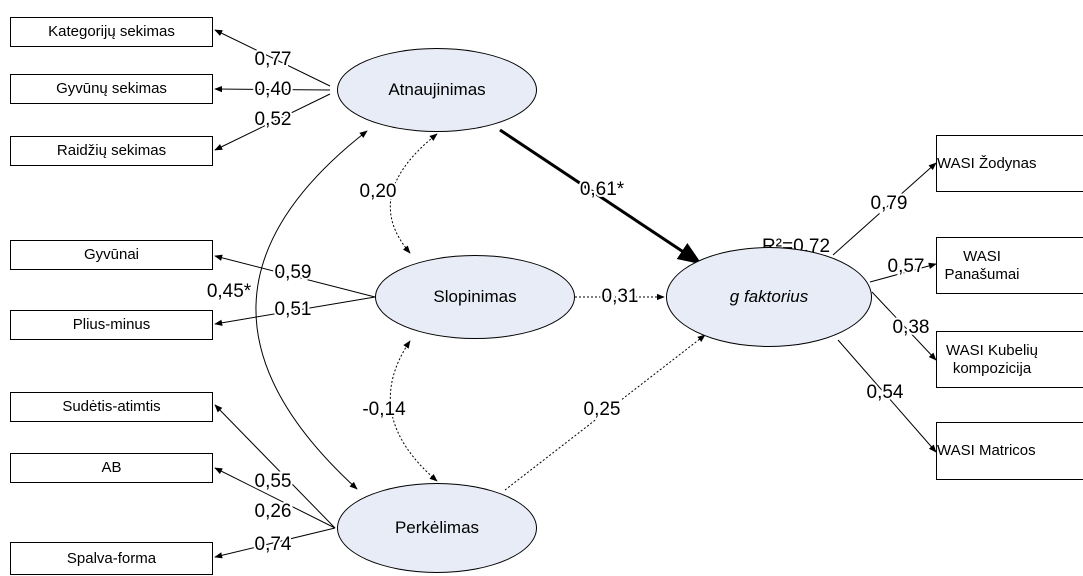 The image size is (1083, 576). I want to click on coefficient-label: 0,54, so click(885, 392).